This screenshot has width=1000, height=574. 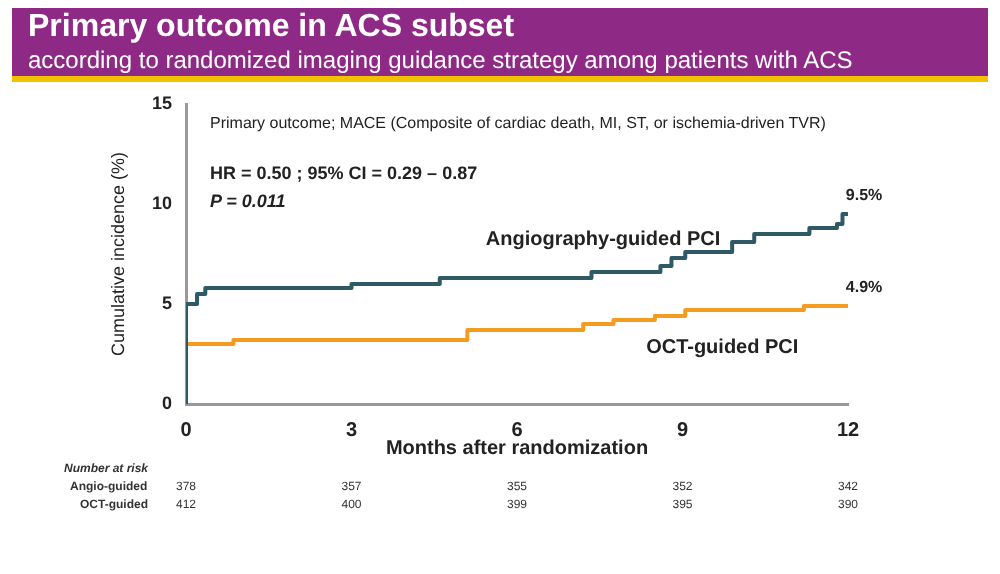 I want to click on y-tick-label: 0, so click(x=166, y=402).